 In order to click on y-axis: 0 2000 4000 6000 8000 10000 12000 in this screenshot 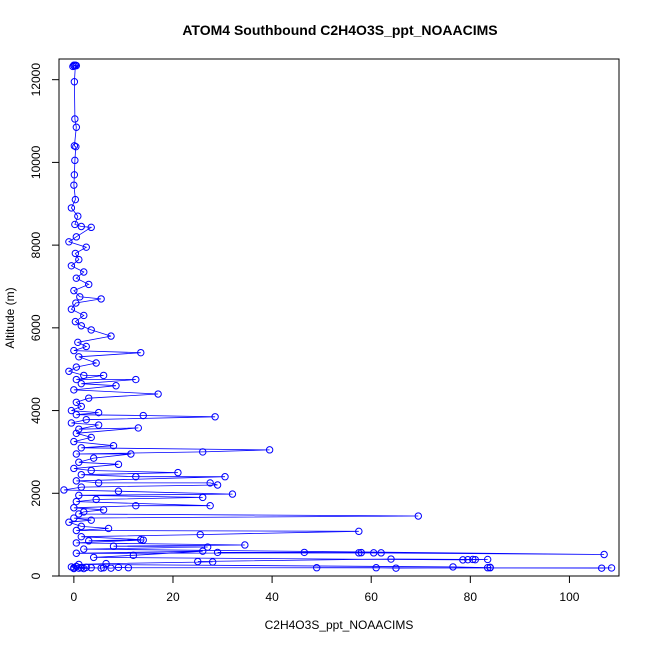, I will do `click(44, 321)`.